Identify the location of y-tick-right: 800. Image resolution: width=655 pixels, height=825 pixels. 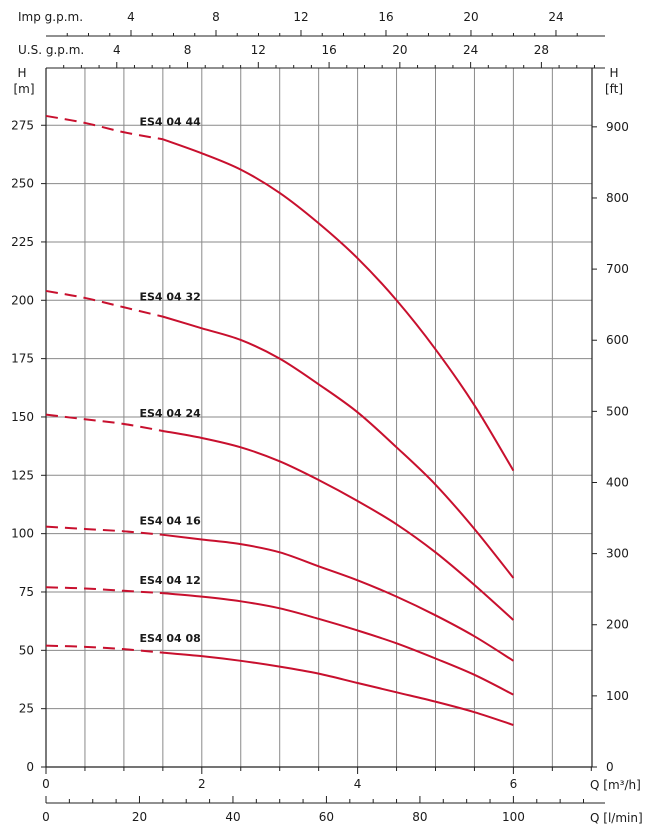
(617, 198).